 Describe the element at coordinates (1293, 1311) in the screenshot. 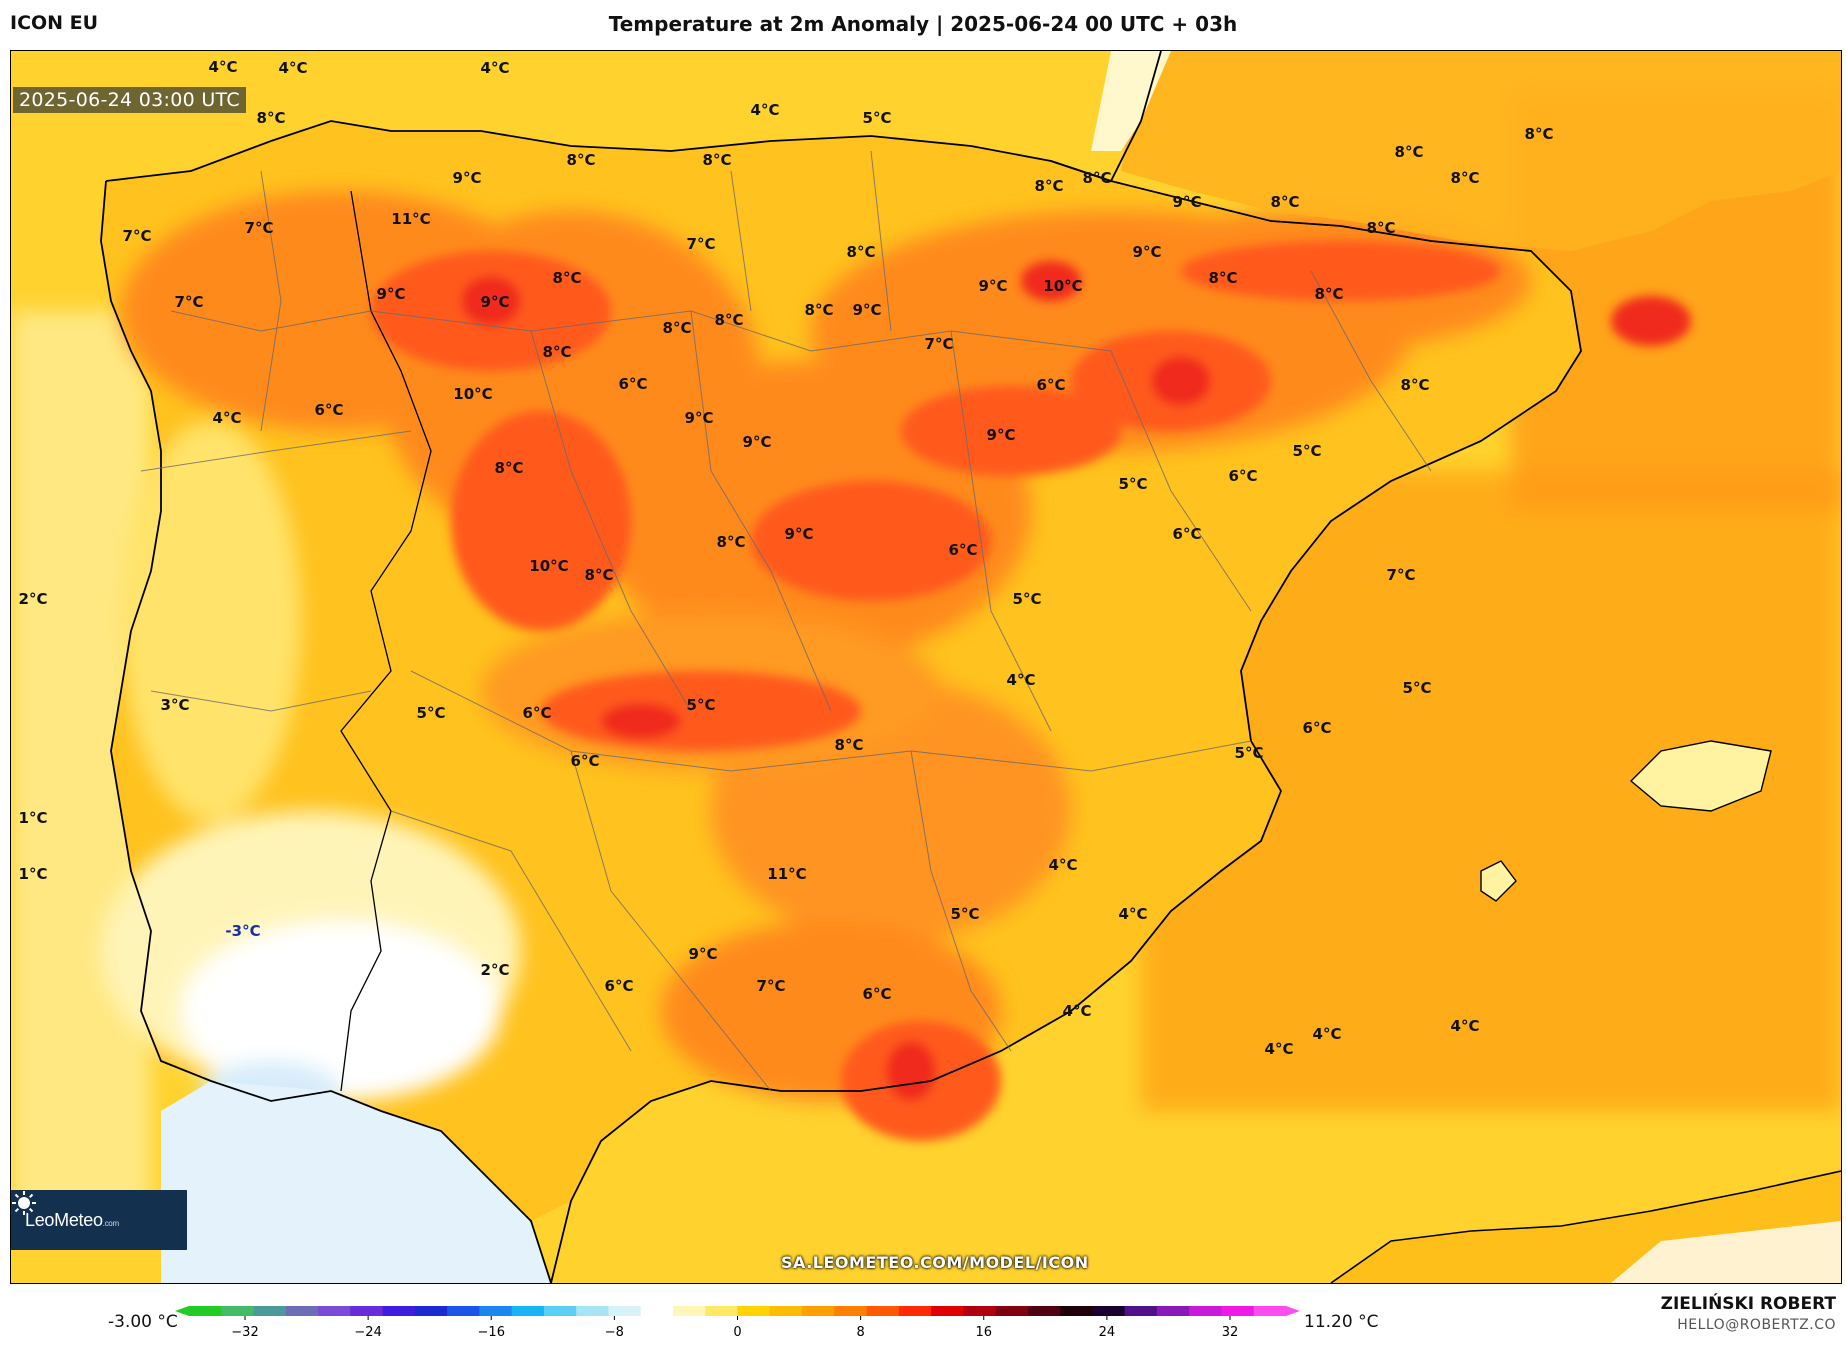

I see `colorbar-arrow-right` at that location.